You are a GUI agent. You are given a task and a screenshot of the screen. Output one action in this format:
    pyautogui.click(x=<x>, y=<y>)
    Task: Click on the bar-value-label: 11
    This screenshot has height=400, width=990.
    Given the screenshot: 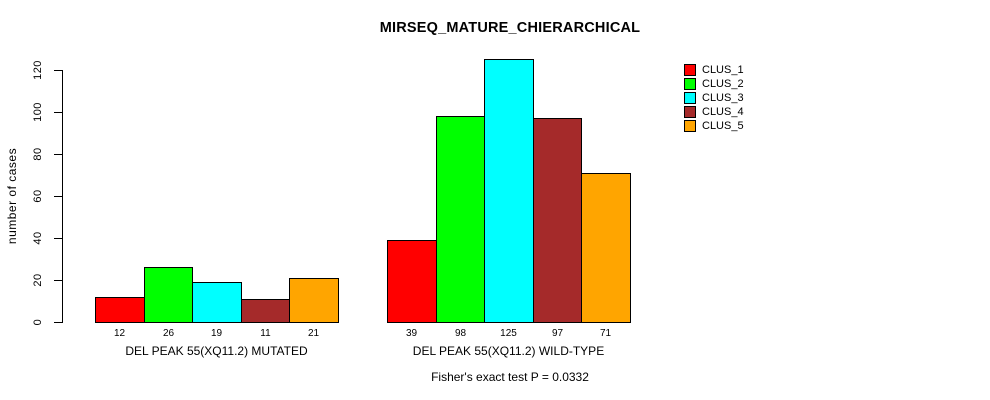 What is the action you would take?
    pyautogui.click(x=265, y=333)
    